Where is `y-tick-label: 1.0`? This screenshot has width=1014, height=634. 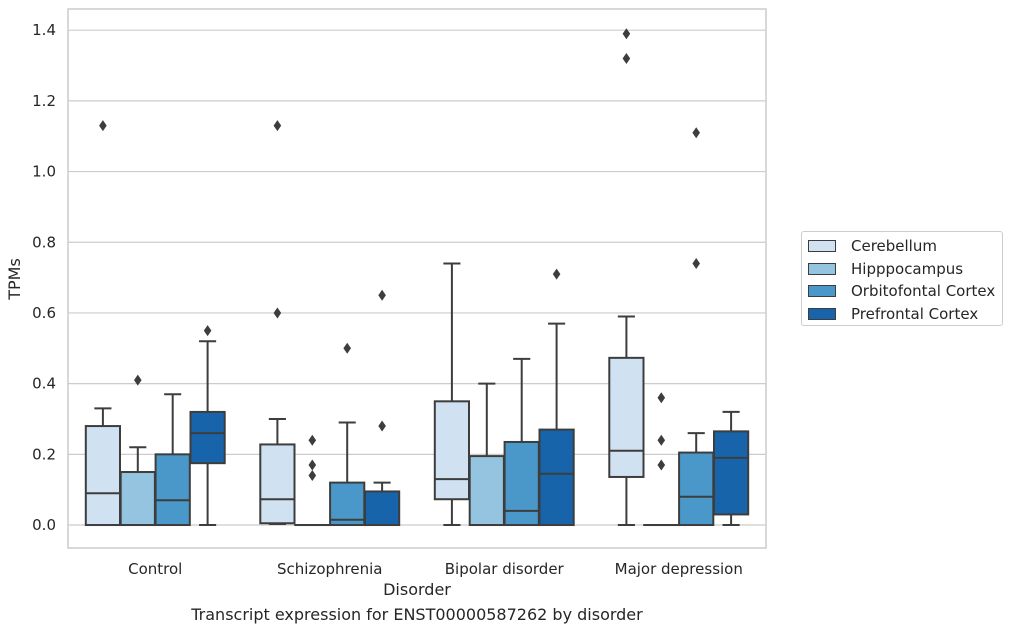 y-tick-label: 1.0 is located at coordinates (44, 172).